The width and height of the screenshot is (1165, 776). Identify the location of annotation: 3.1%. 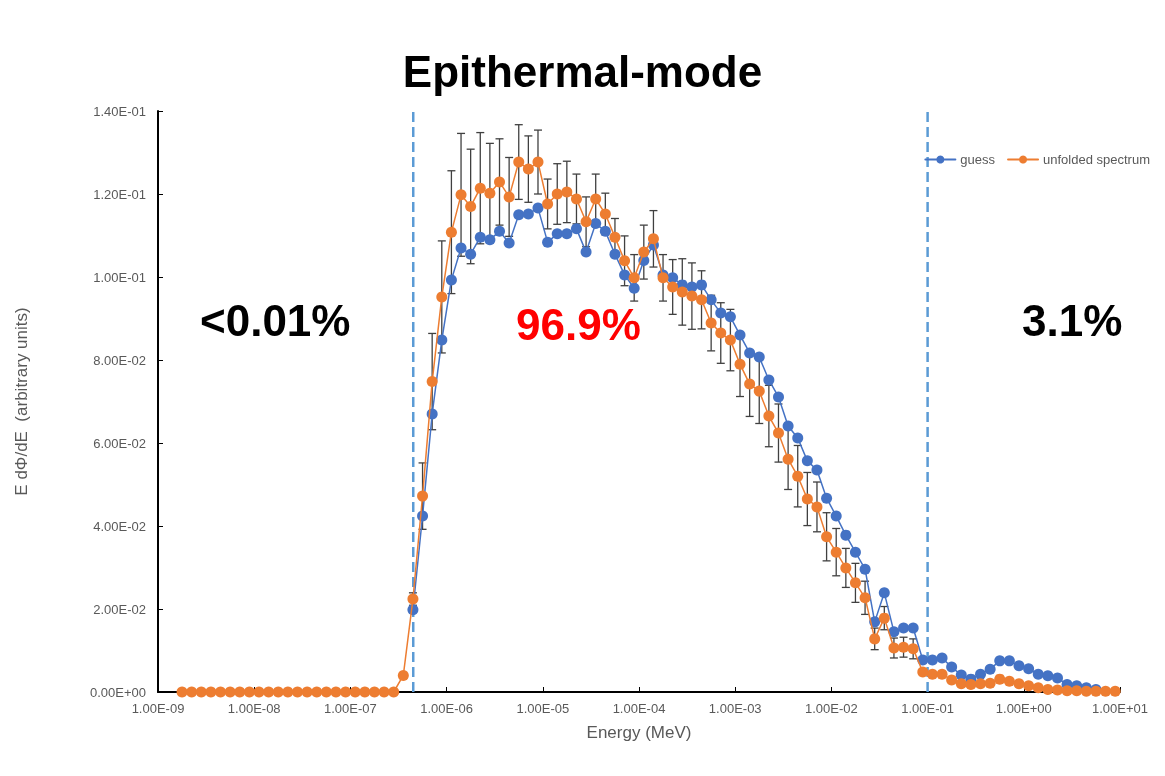
(1072, 320).